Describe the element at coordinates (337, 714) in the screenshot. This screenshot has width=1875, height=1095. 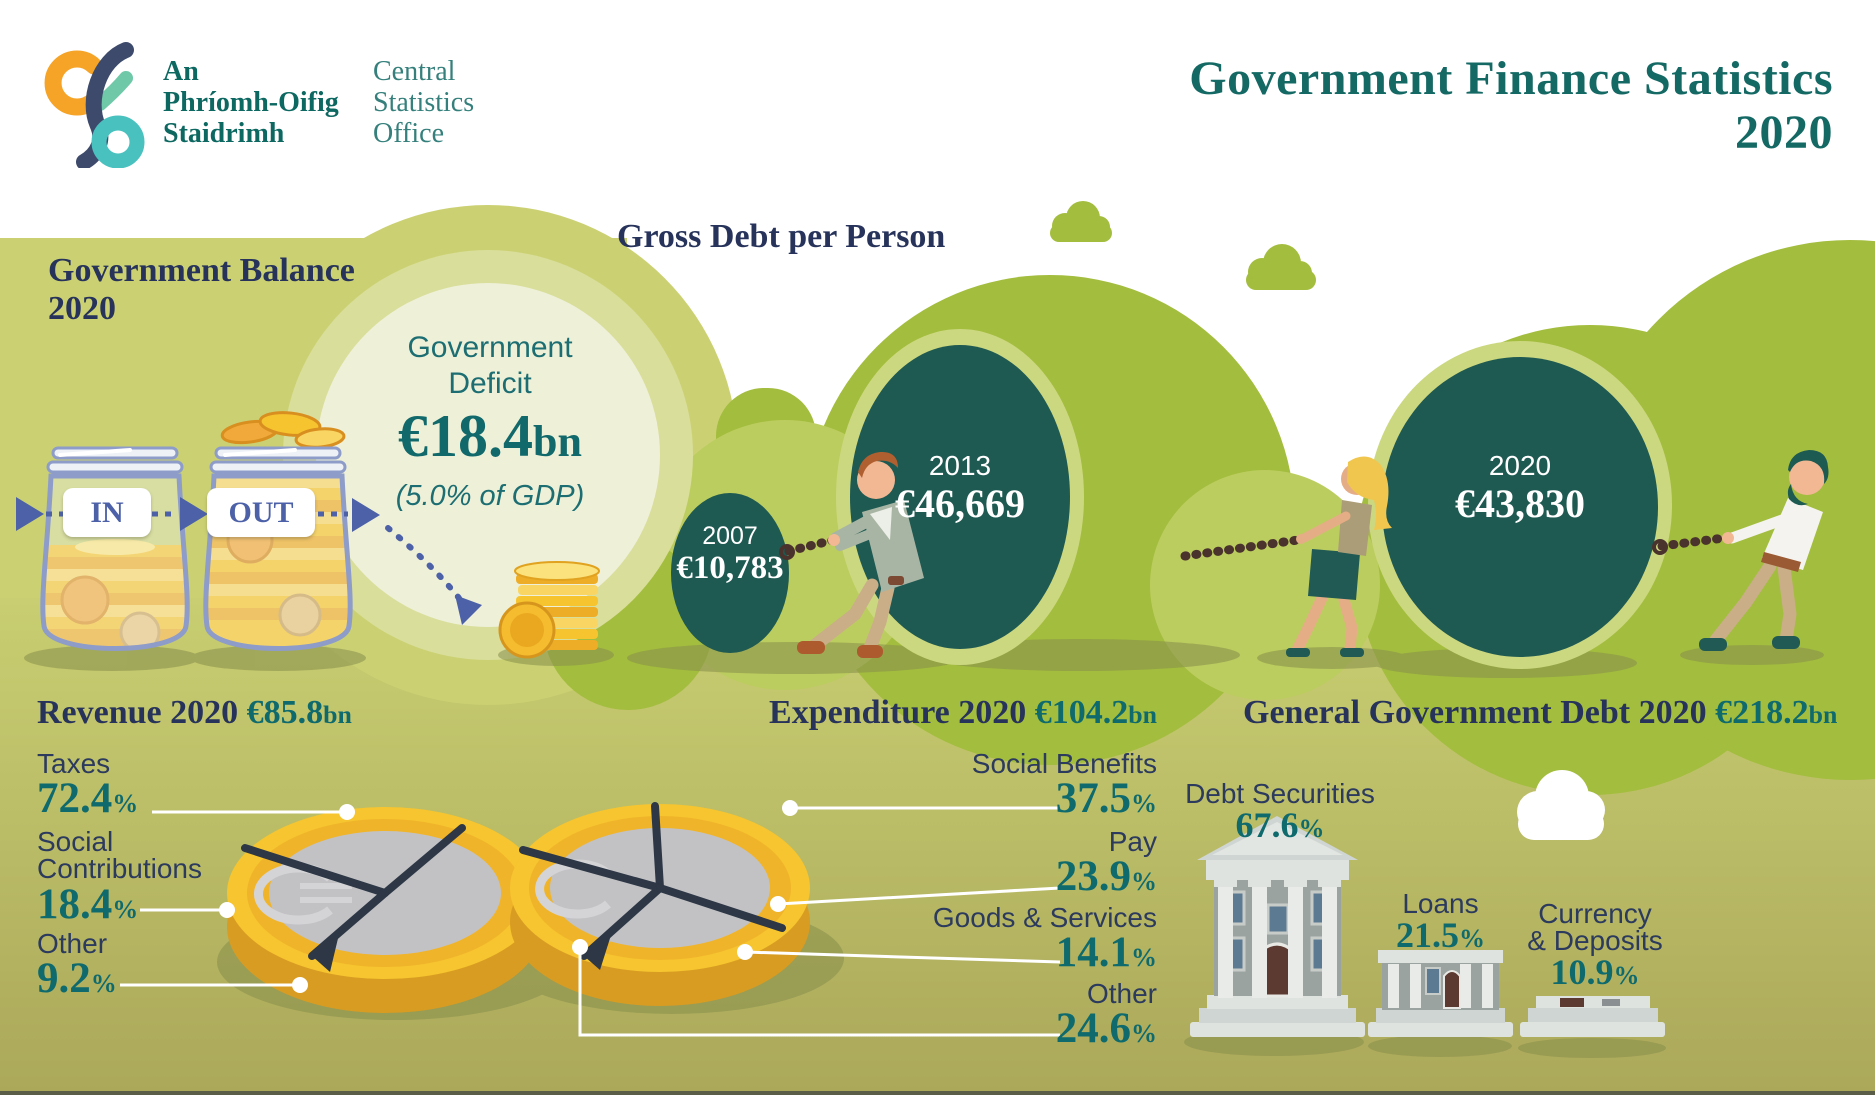
I see `revenue-total-unit: bn` at that location.